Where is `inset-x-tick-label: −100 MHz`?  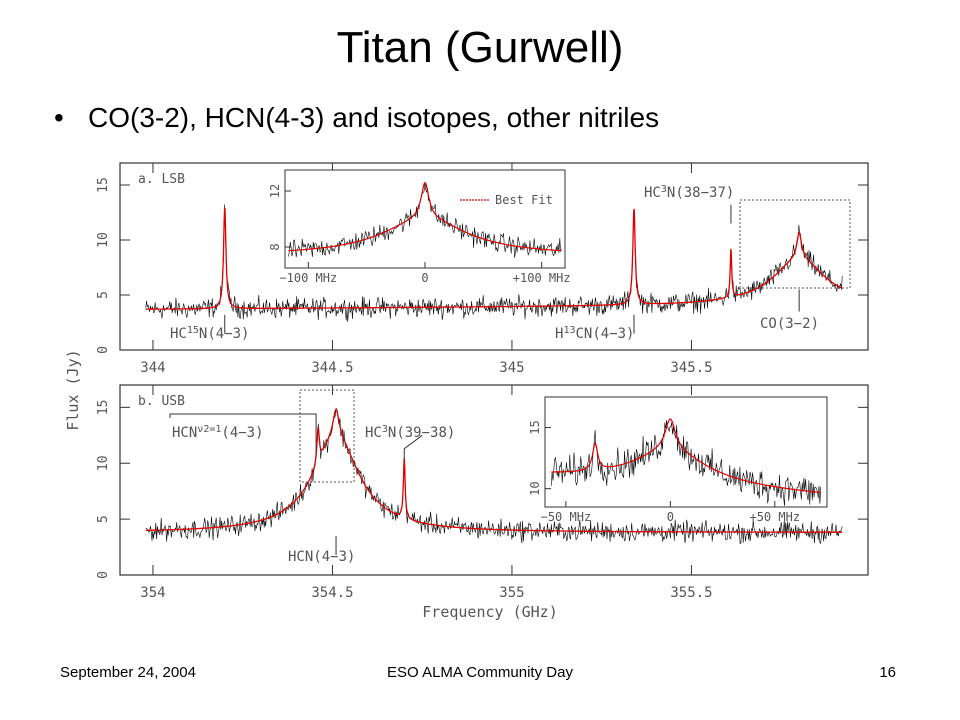
inset-x-tick-label: −100 MHz is located at coordinates (308, 278).